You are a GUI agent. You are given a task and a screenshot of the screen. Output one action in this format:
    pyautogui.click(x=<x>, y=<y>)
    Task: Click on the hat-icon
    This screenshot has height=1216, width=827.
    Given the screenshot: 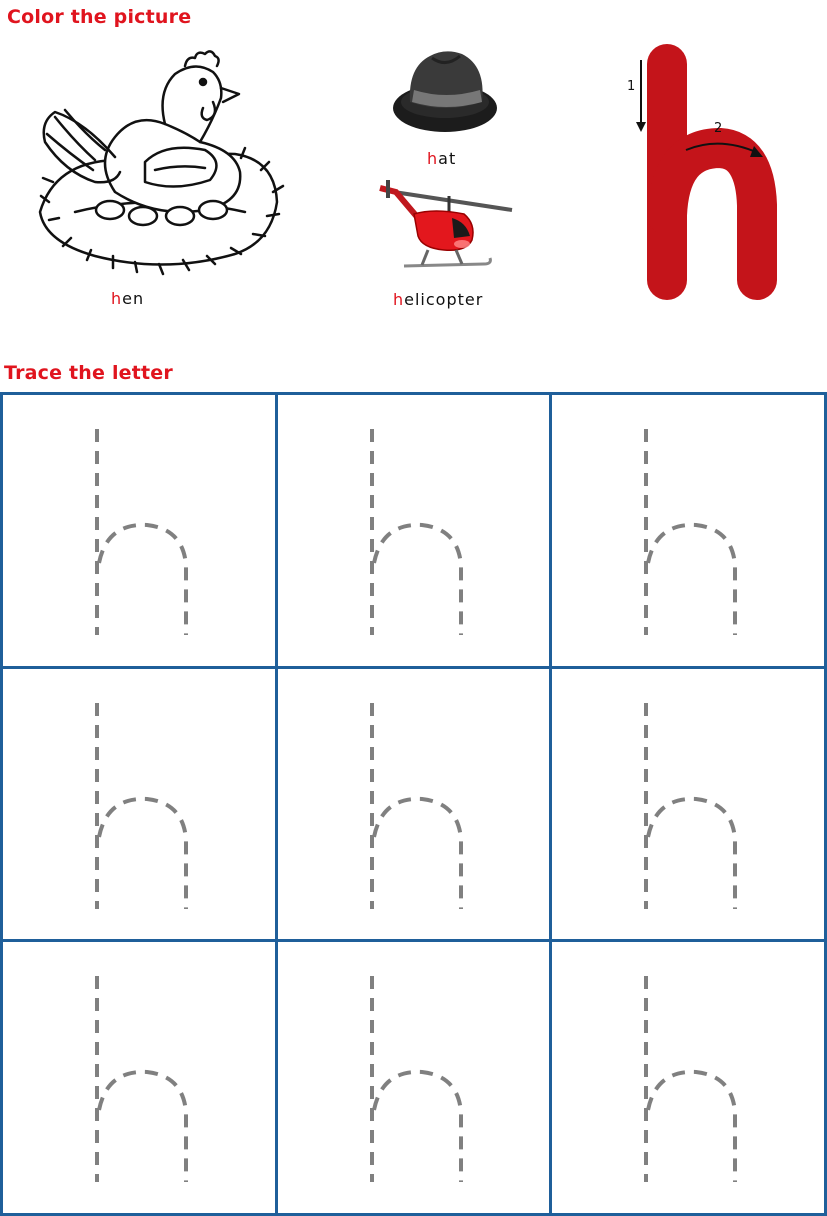 What is the action you would take?
    pyautogui.click(x=445, y=91)
    